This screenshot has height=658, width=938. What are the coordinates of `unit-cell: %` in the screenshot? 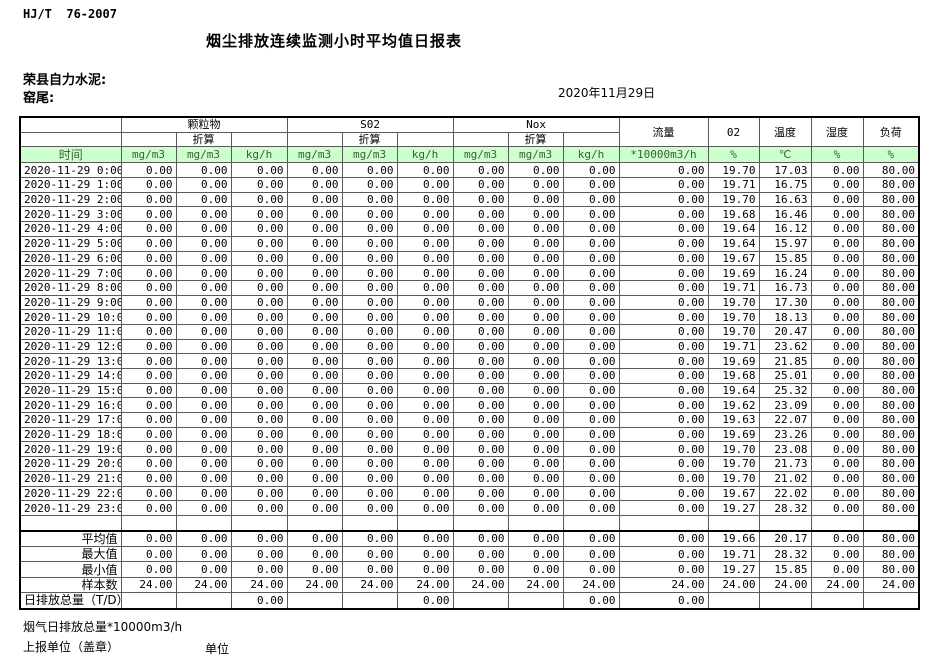 It's located at (891, 155).